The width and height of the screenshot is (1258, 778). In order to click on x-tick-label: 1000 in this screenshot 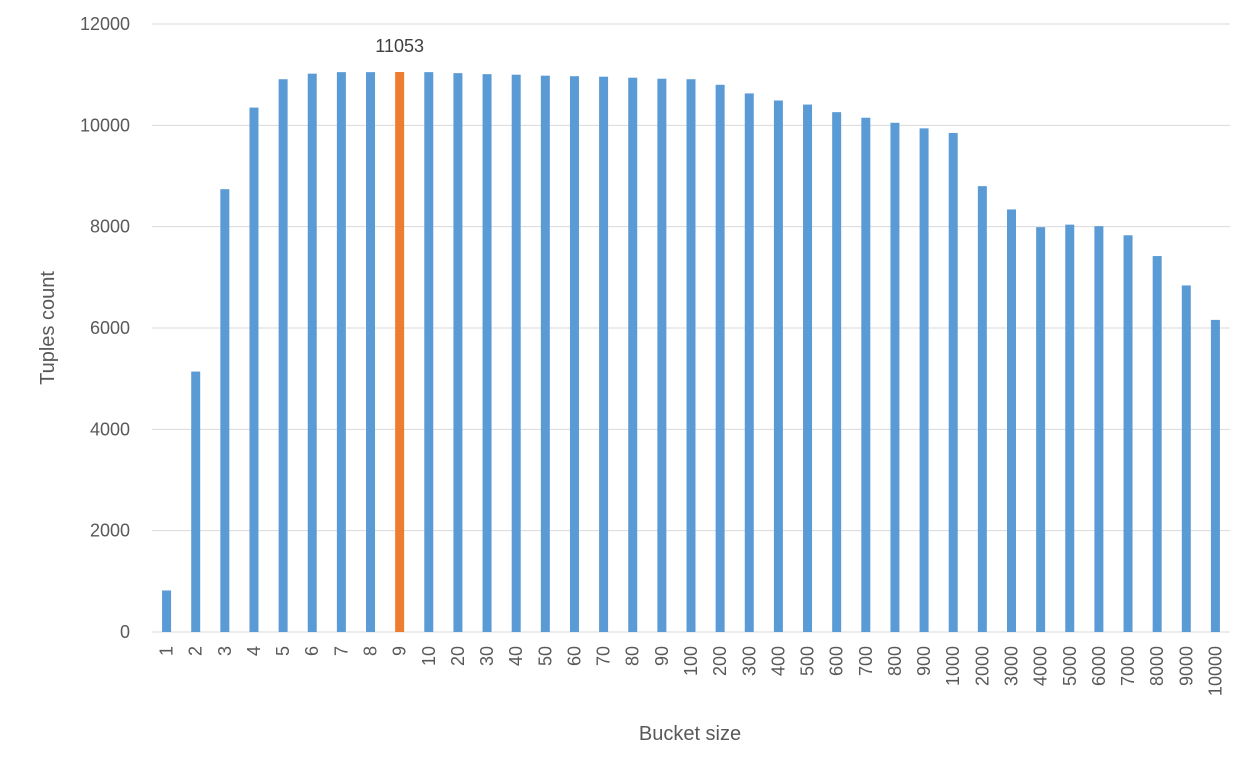, I will do `click(953, 666)`.